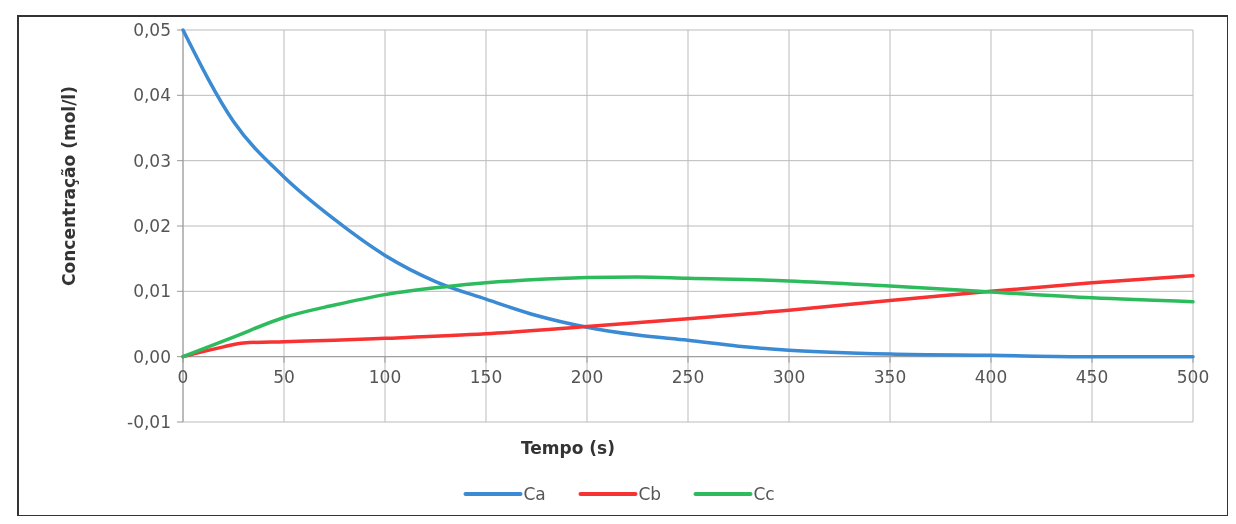  I want to click on x-tick-label: 350, so click(890, 376).